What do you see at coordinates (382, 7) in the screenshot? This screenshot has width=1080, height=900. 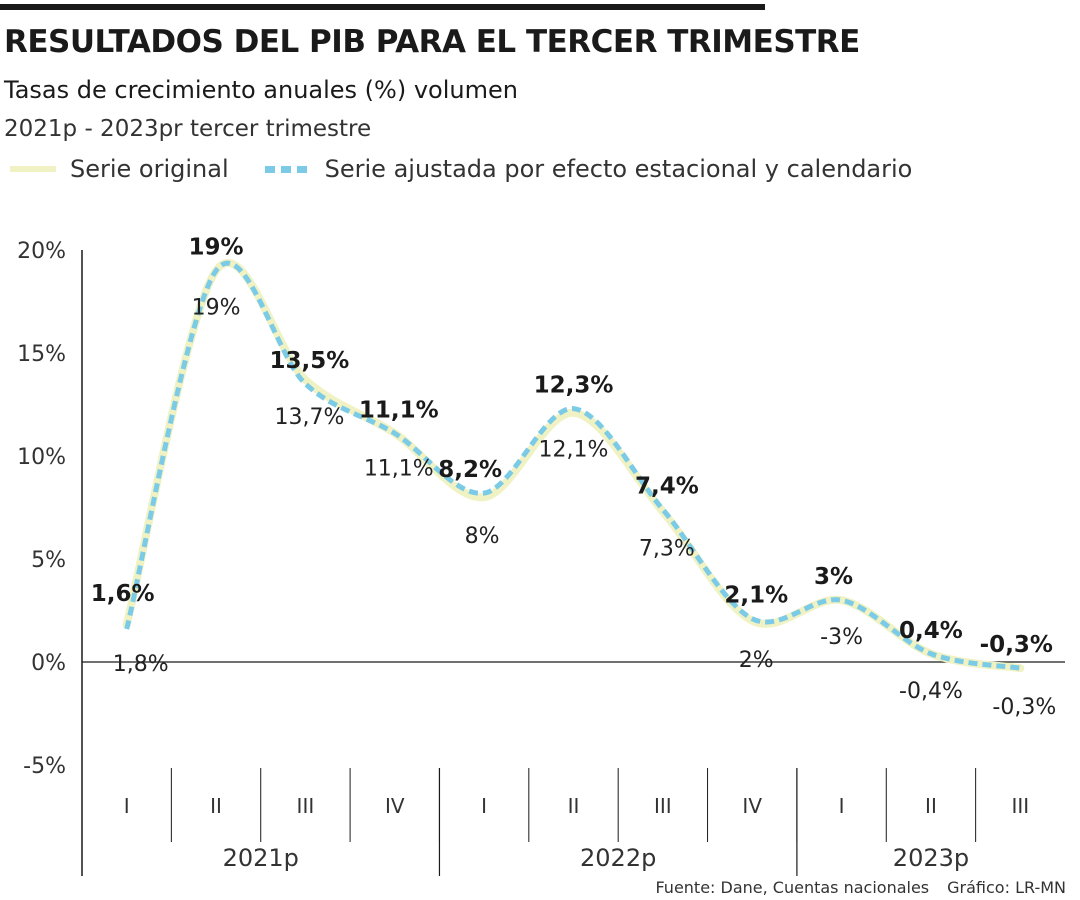 I see `top-rule` at bounding box center [382, 7].